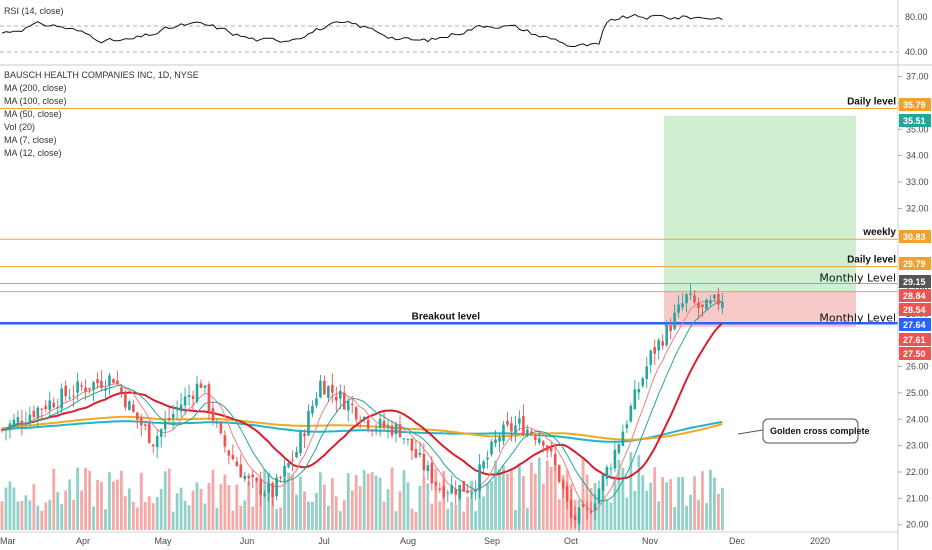 The height and width of the screenshot is (550, 932). What do you see at coordinates (35, 101) in the screenshot?
I see `legend-ma100: MA (100, close)` at bounding box center [35, 101].